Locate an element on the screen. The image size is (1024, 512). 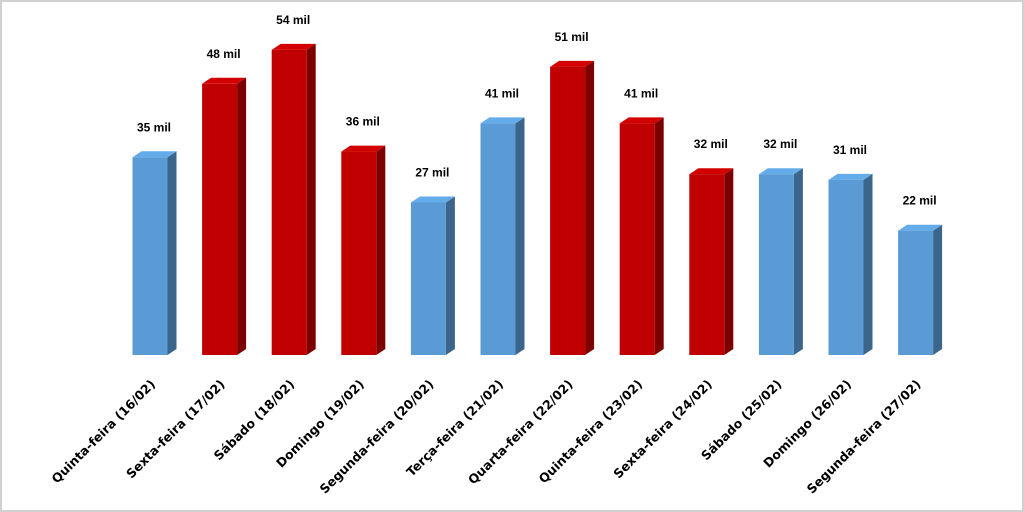
value-label: 35 mil is located at coordinates (154, 127).